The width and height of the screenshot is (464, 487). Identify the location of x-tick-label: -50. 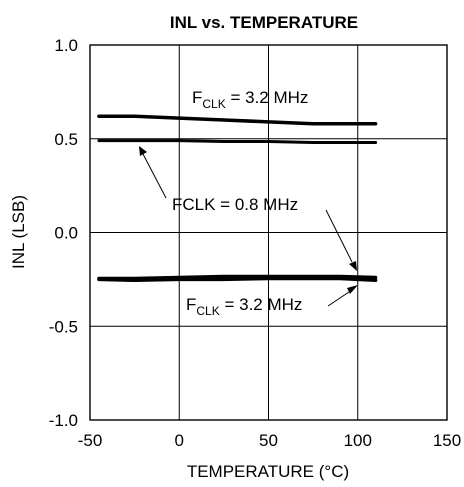
(90, 440).